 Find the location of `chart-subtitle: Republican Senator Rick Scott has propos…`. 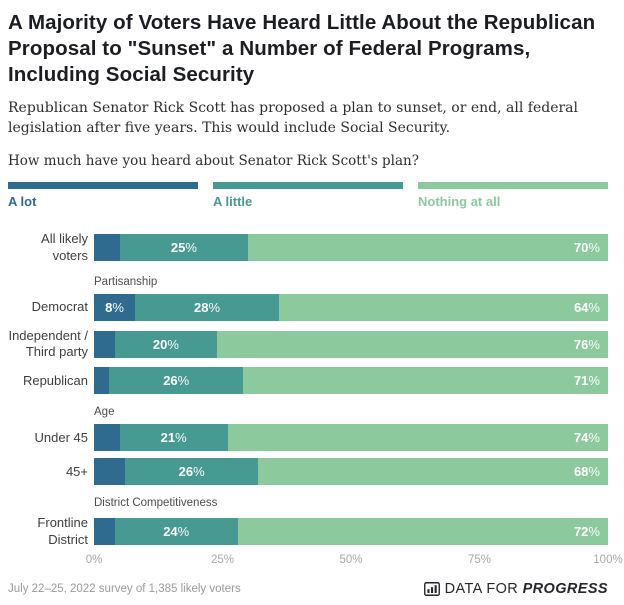

chart-subtitle: Republican Senator Rick Scott has propos… is located at coordinates (293, 117).